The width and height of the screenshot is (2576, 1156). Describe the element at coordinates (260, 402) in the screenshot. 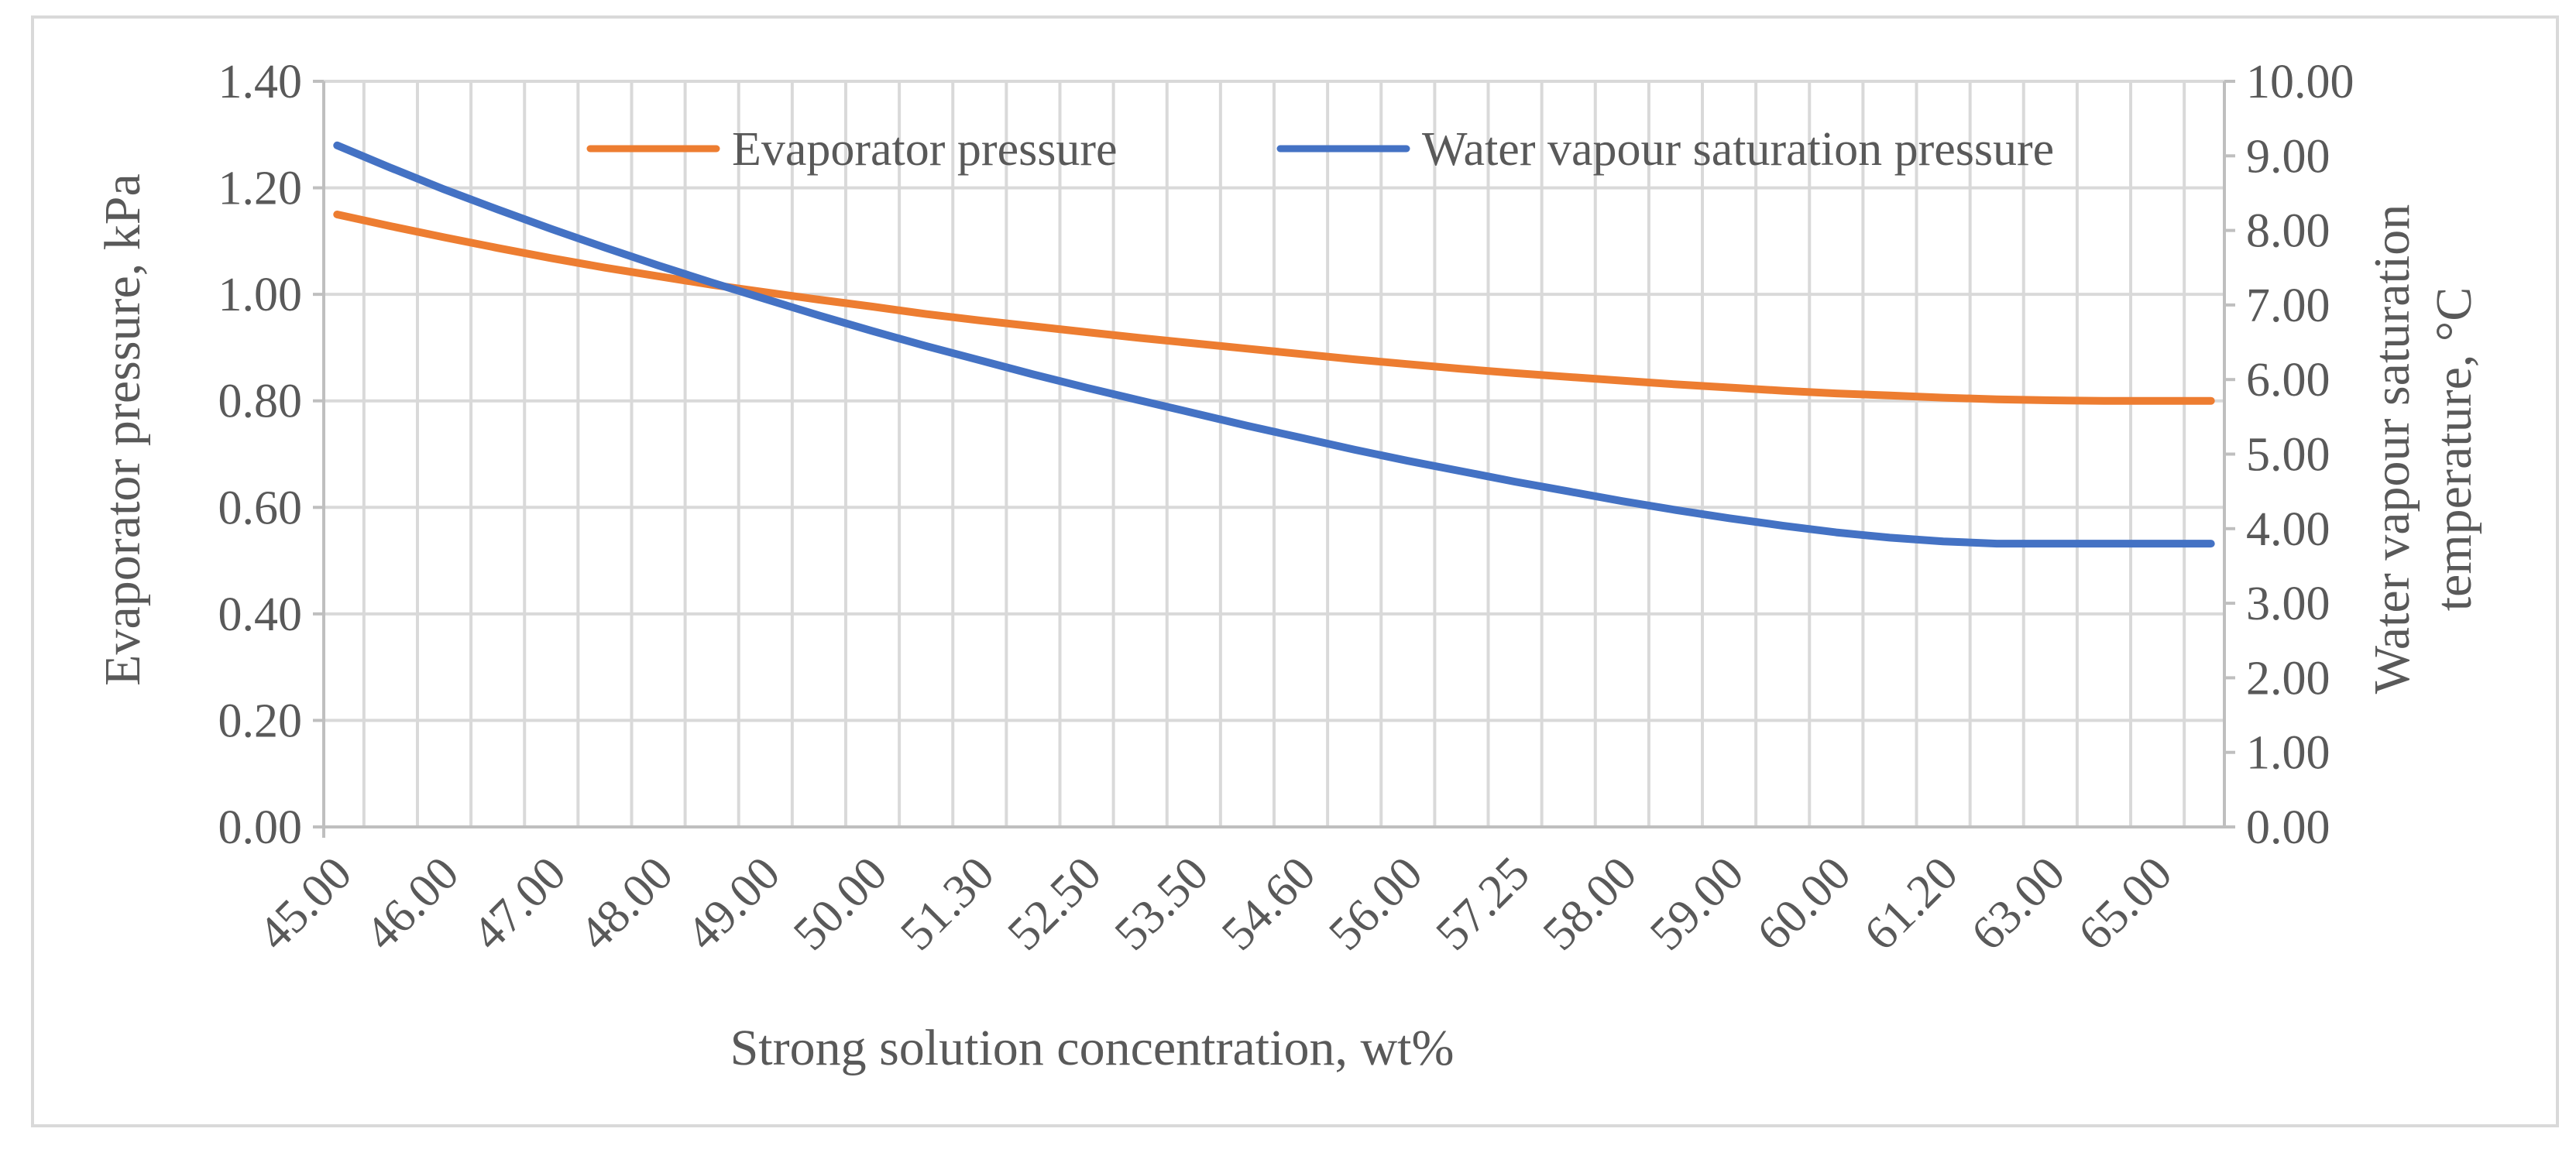

I see `left-tick-label: 0.80` at that location.